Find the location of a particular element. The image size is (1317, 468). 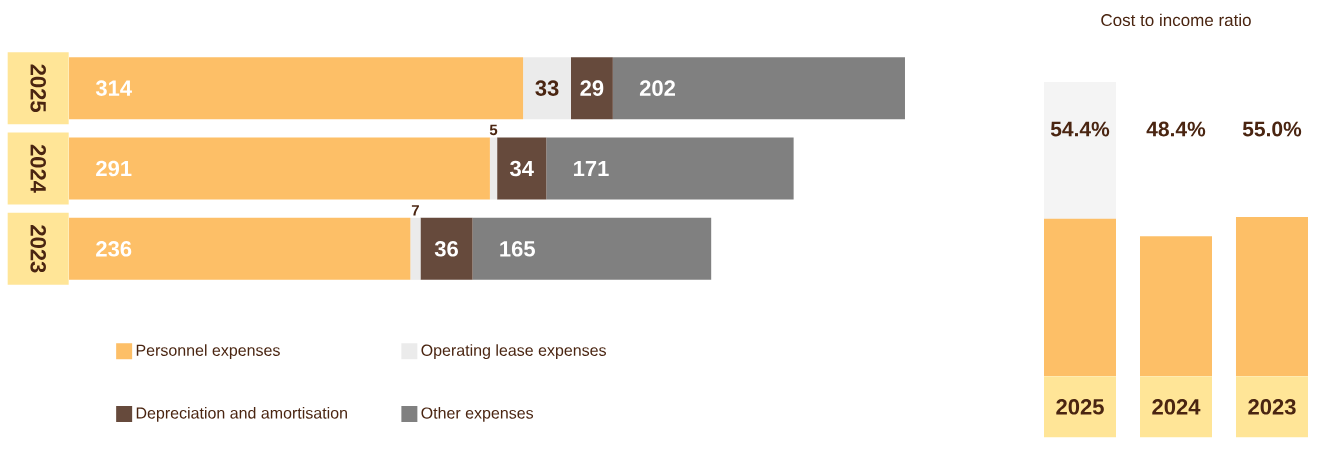

data-label: 29 is located at coordinates (592, 88).